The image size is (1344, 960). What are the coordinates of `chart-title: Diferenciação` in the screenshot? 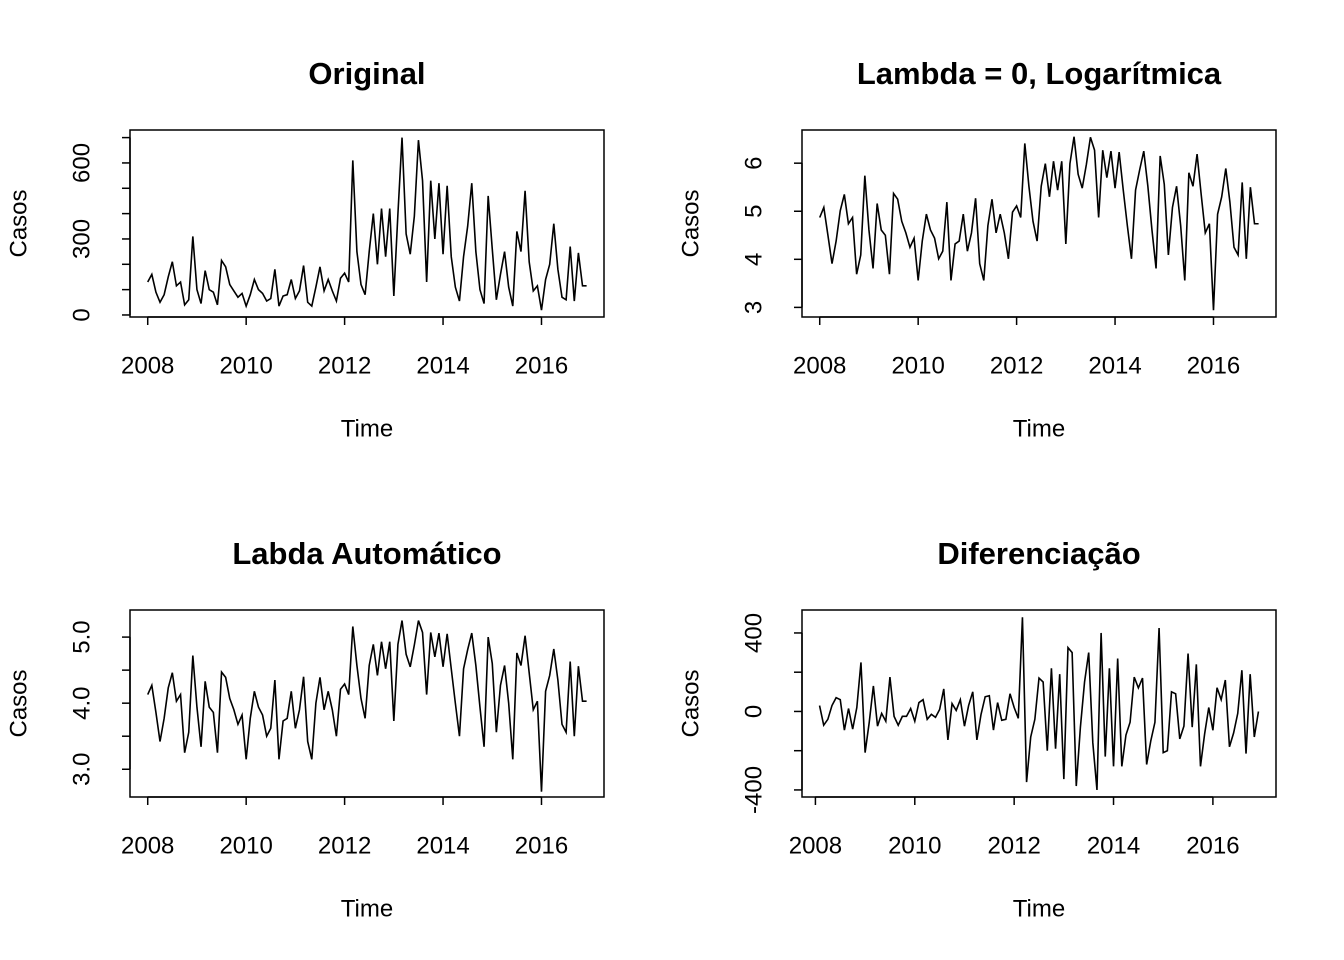 It's located at (1038, 553).